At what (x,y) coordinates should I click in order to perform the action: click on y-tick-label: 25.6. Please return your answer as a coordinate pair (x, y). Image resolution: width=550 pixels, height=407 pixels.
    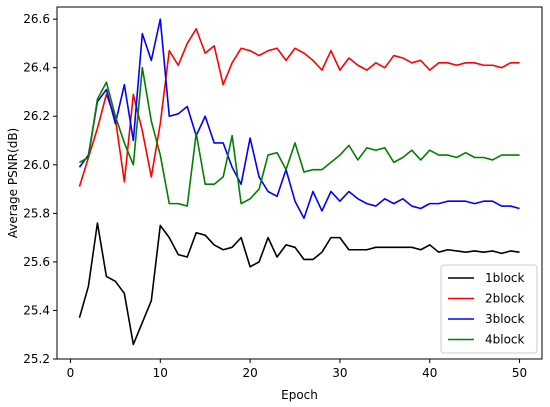
    Looking at the image, I should click on (36, 262).